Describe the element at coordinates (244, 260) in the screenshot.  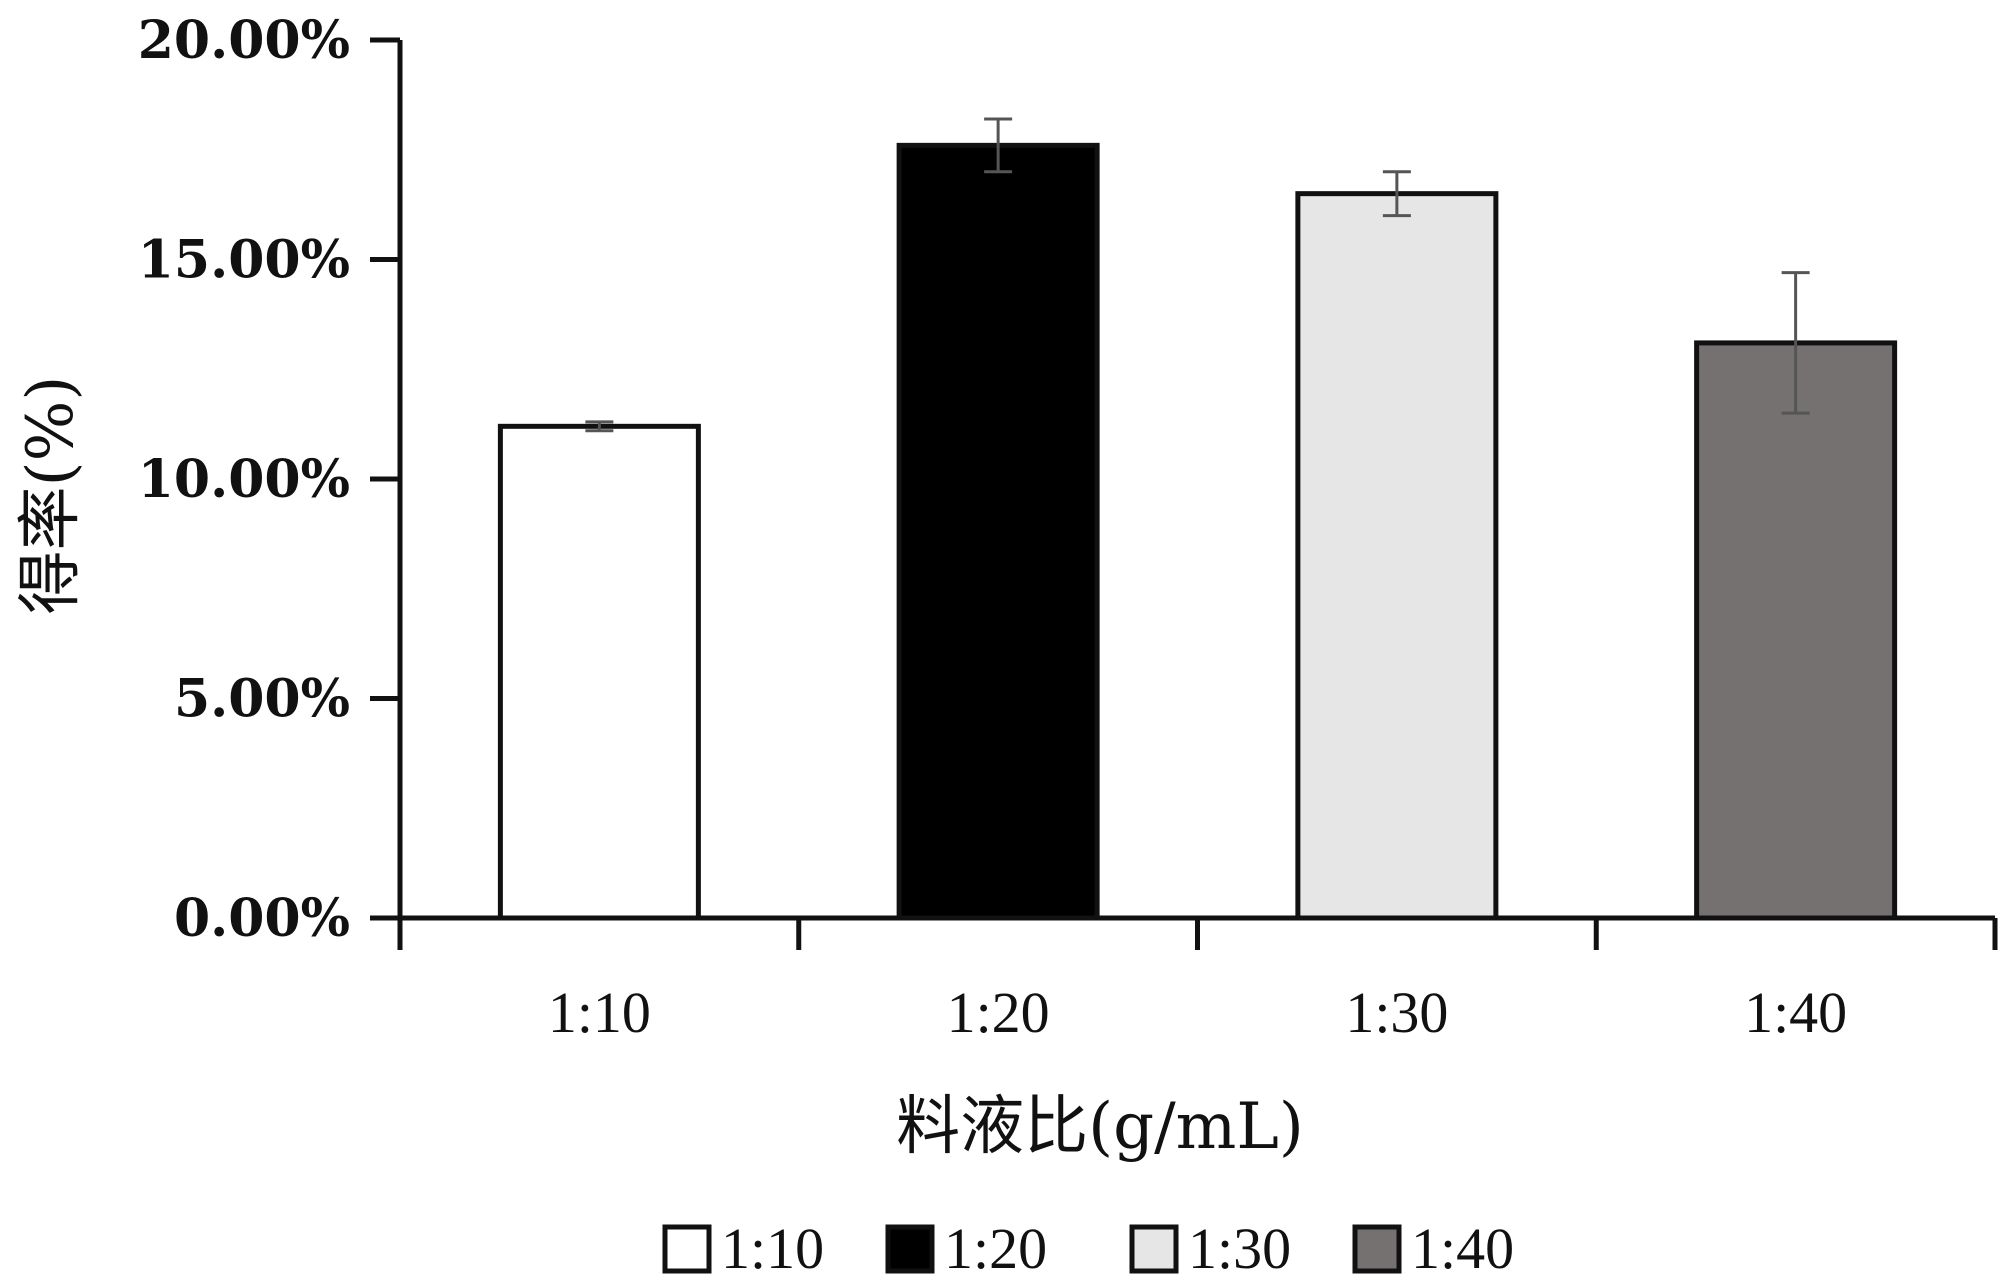
I see `y-tick-label: 15.00%` at that location.